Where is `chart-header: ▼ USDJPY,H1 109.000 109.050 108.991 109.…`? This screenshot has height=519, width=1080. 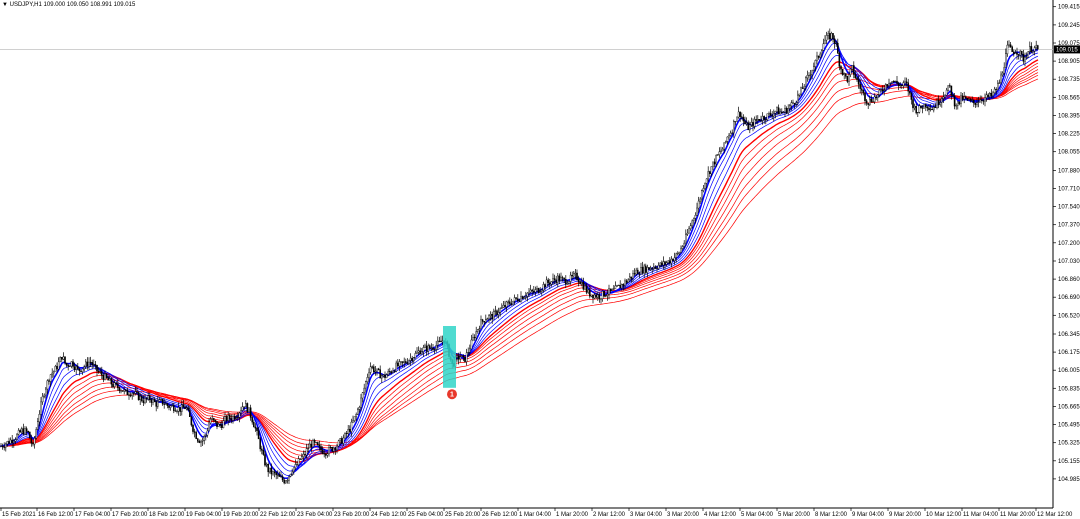 chart-header: ▼ USDJPY,H1 109.000 109.050 108.991 109.… is located at coordinates (69, 5).